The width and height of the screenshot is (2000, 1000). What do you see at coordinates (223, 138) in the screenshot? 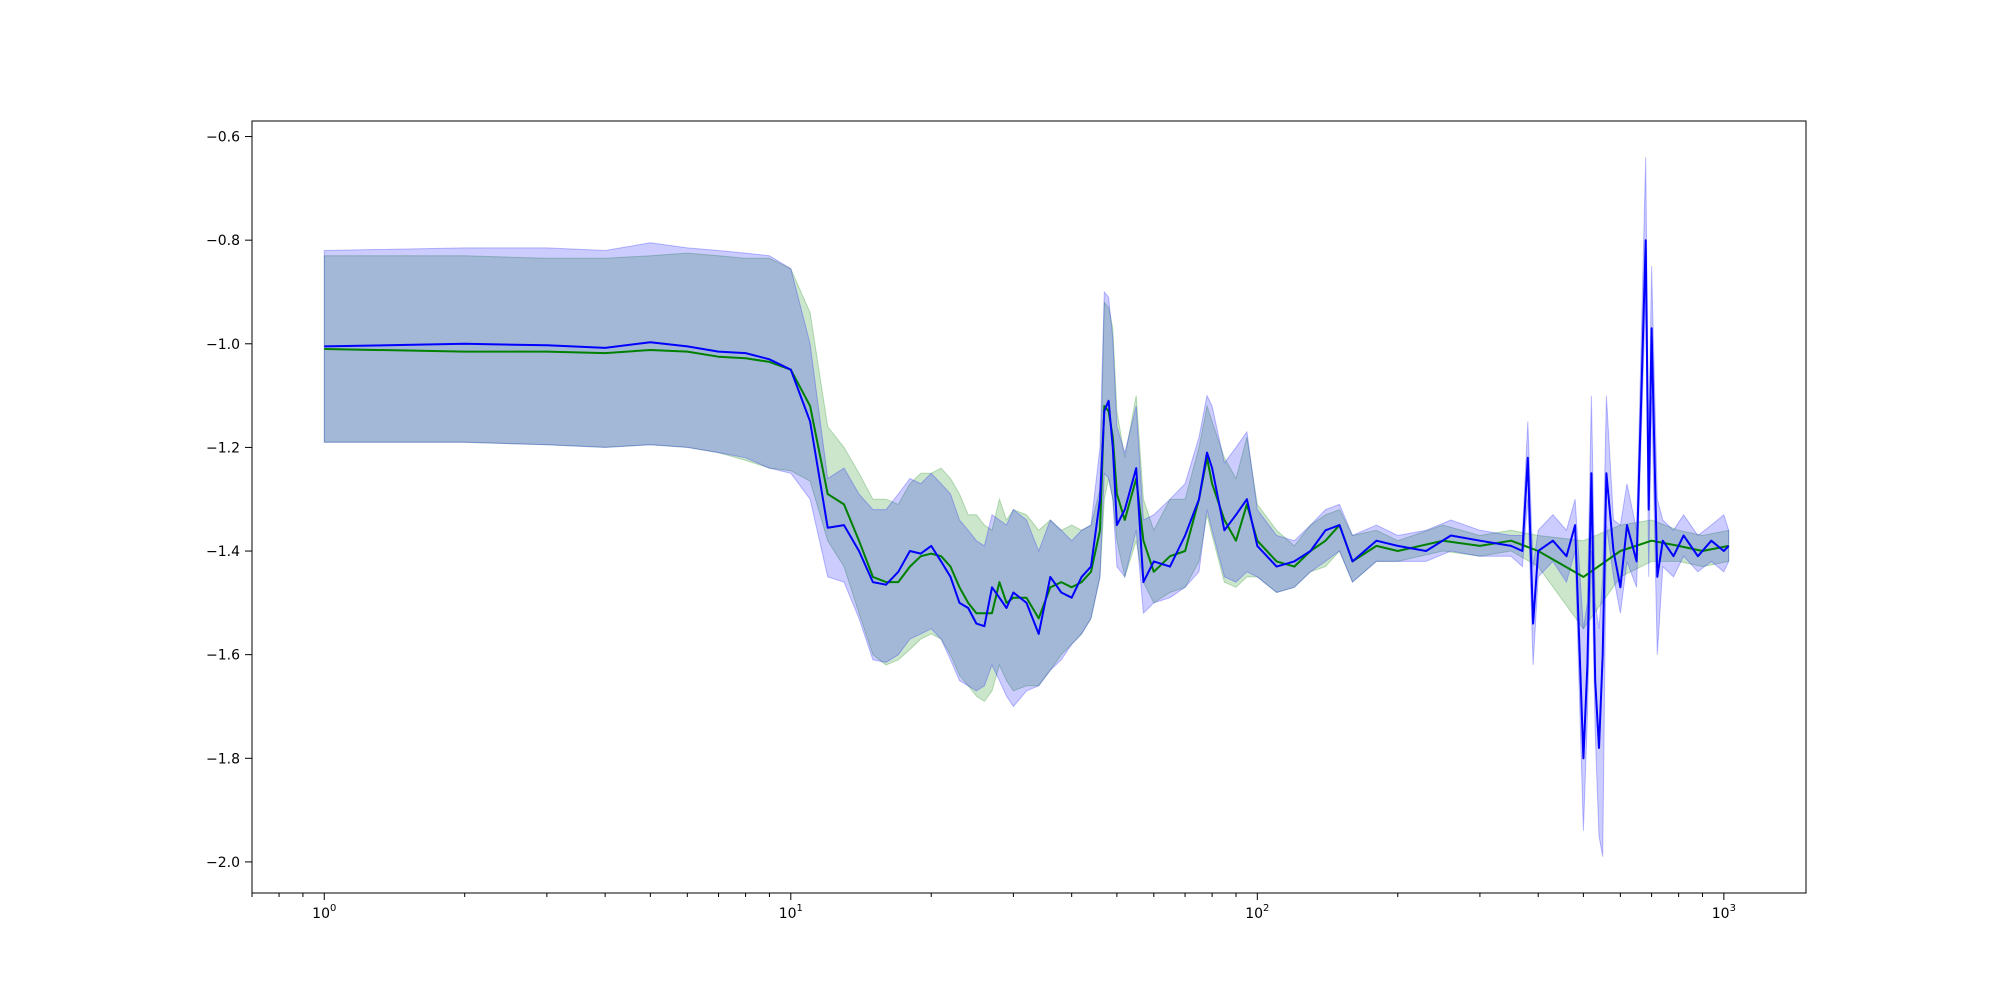
I see `y-tick-label: −0.6` at bounding box center [223, 138].